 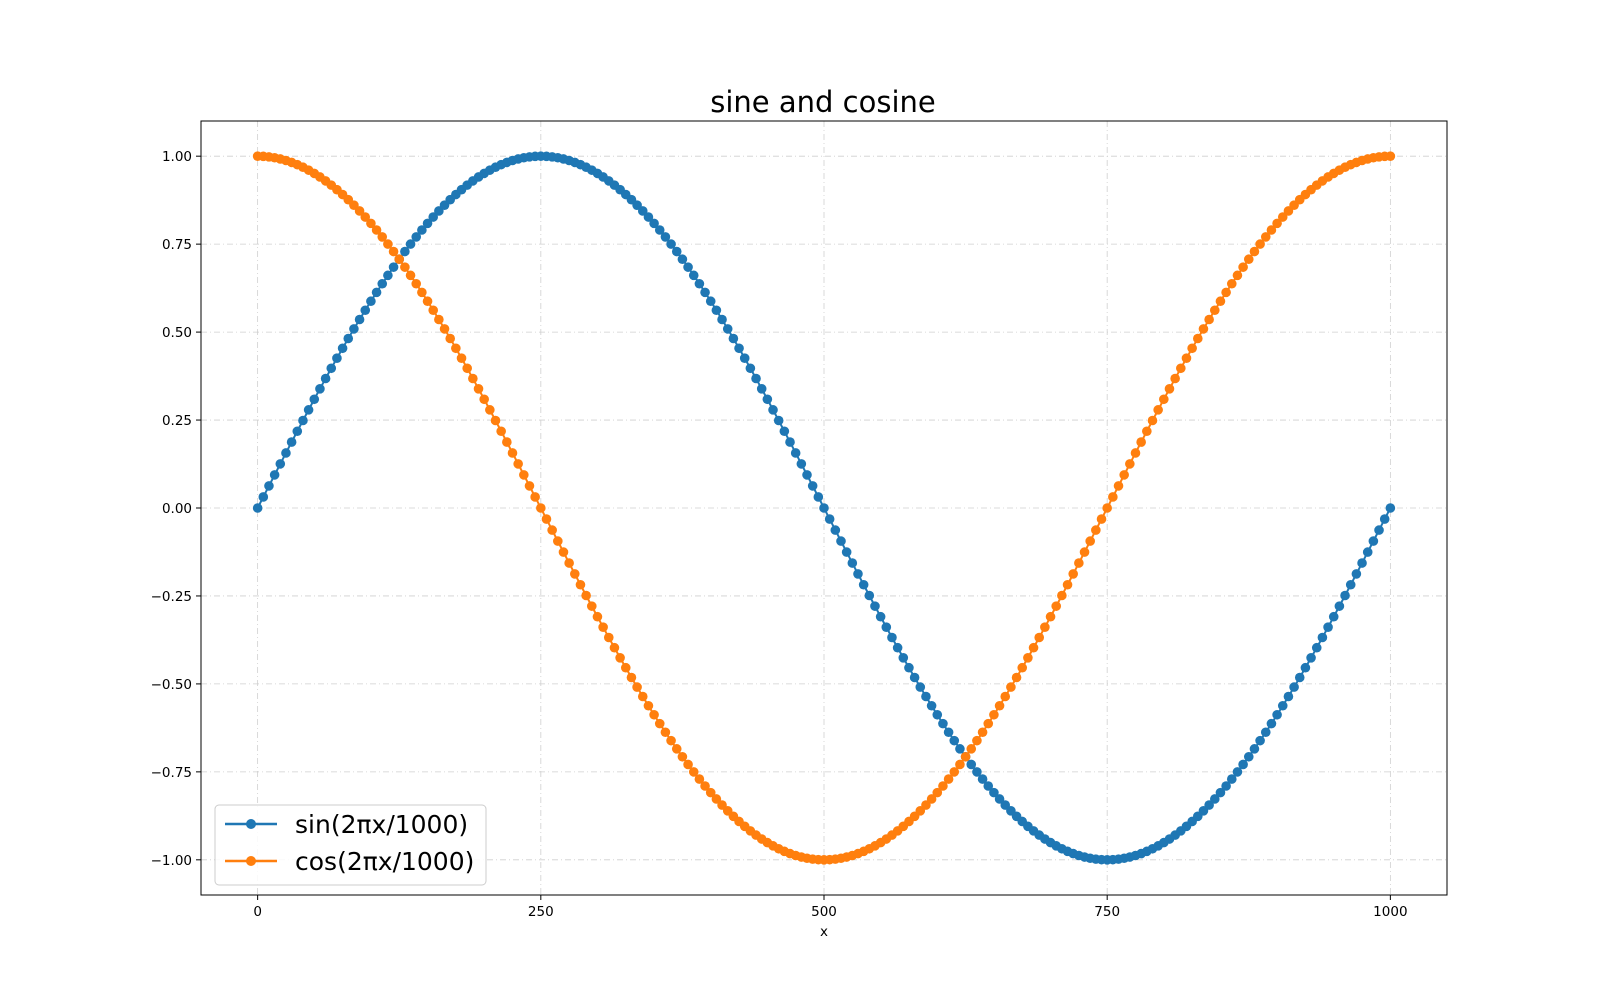 I want to click on x-tick-label: 250, so click(x=541, y=912).